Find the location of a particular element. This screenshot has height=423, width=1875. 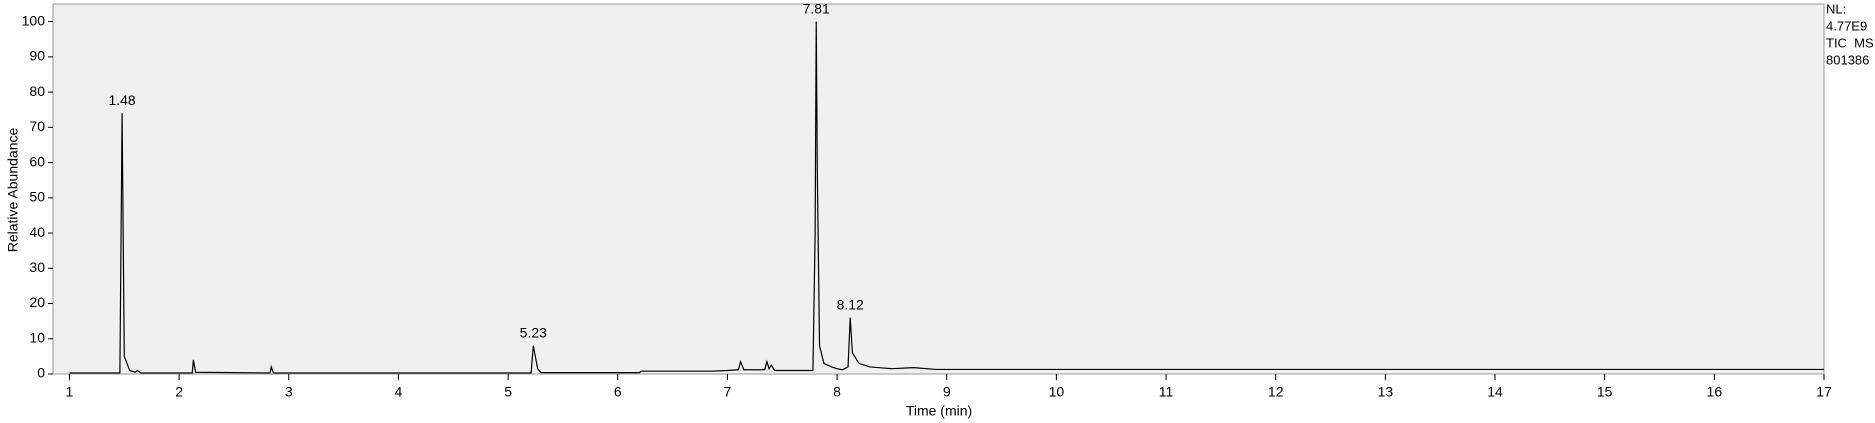

peak-label: 5.23 is located at coordinates (533, 333).